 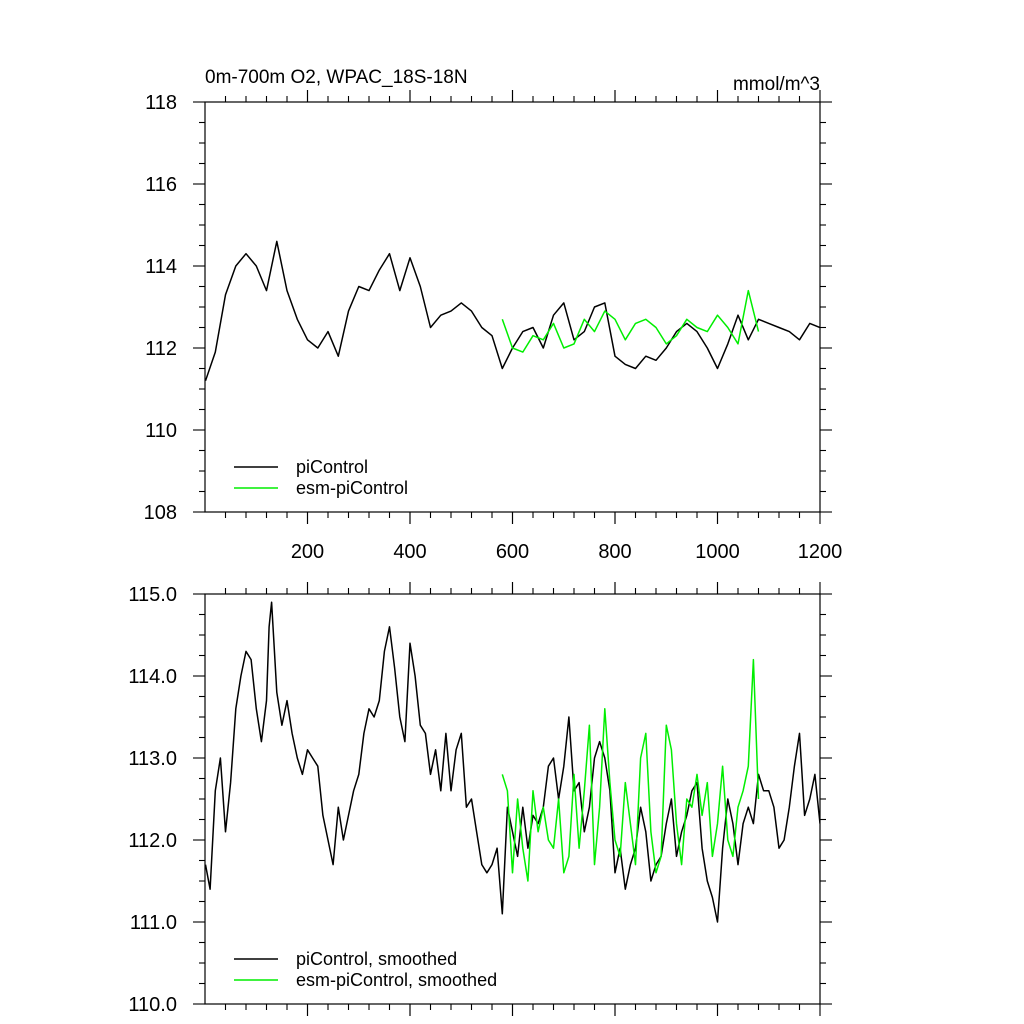 What do you see at coordinates (161, 267) in the screenshot?
I see `y-tick-label: 114` at bounding box center [161, 267].